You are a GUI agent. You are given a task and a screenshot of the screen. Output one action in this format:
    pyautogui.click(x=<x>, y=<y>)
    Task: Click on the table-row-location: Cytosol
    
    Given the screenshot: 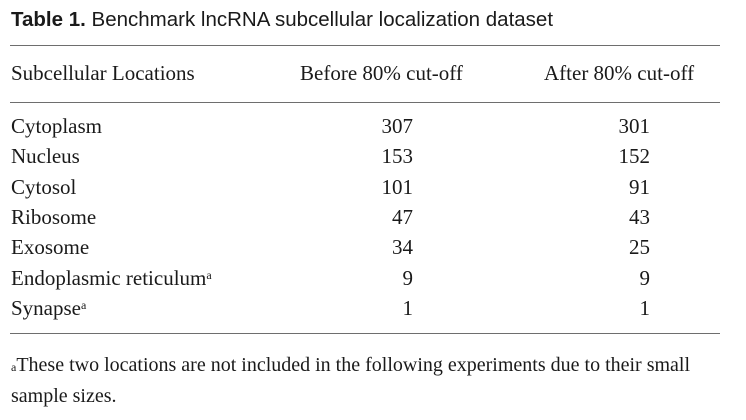 What is the action you would take?
    pyautogui.click(x=43, y=187)
    